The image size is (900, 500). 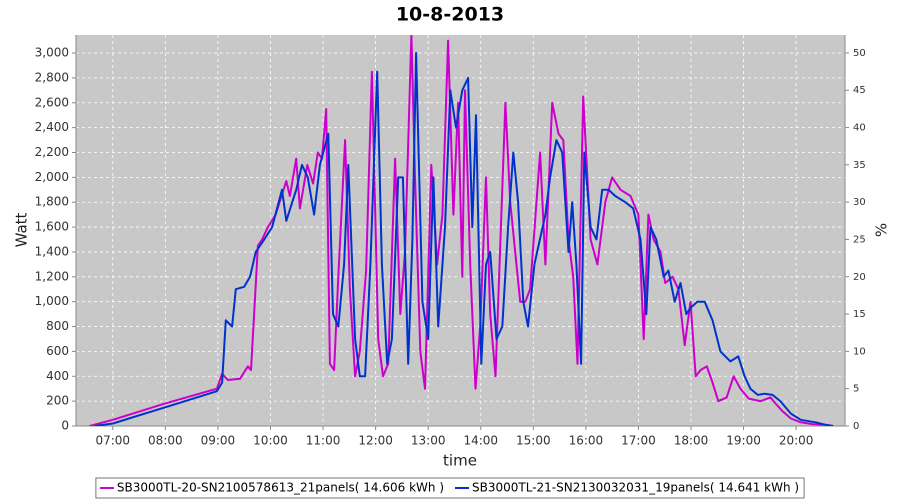 What do you see at coordinates (796, 441) in the screenshot?
I see `x-tick-label: 20:00` at bounding box center [796, 441].